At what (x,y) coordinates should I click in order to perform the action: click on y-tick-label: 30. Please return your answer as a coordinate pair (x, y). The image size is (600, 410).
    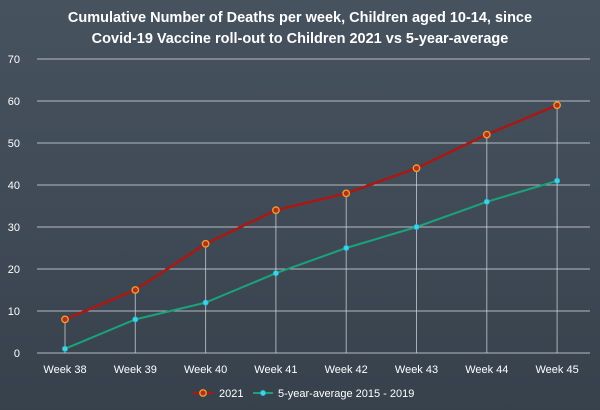
    Looking at the image, I should click on (14, 228).